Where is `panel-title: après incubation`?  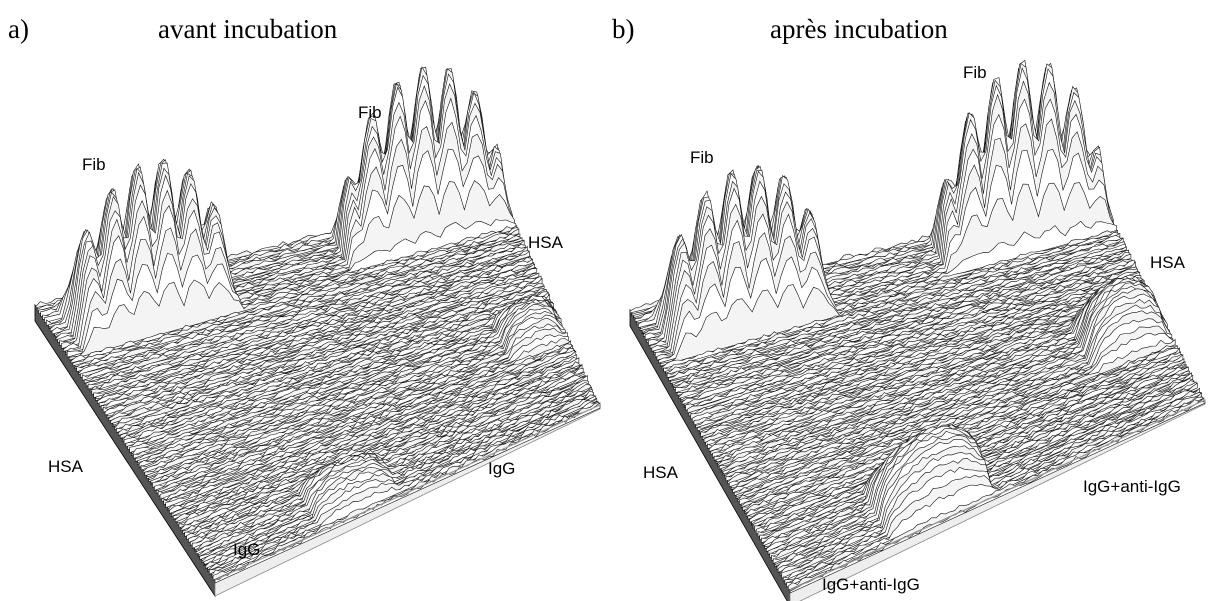 panel-title: après incubation is located at coordinates (859, 29).